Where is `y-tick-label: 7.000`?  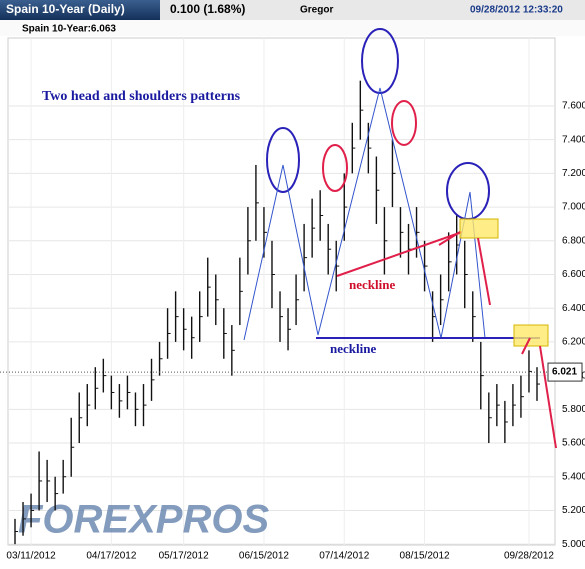 y-tick-label: 7.000 is located at coordinates (573, 207).